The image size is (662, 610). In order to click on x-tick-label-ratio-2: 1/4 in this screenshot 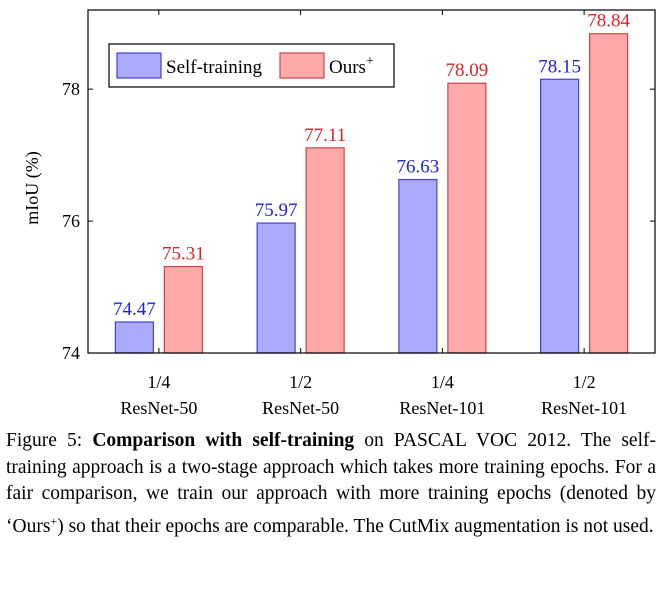, I will do `click(442, 382)`.